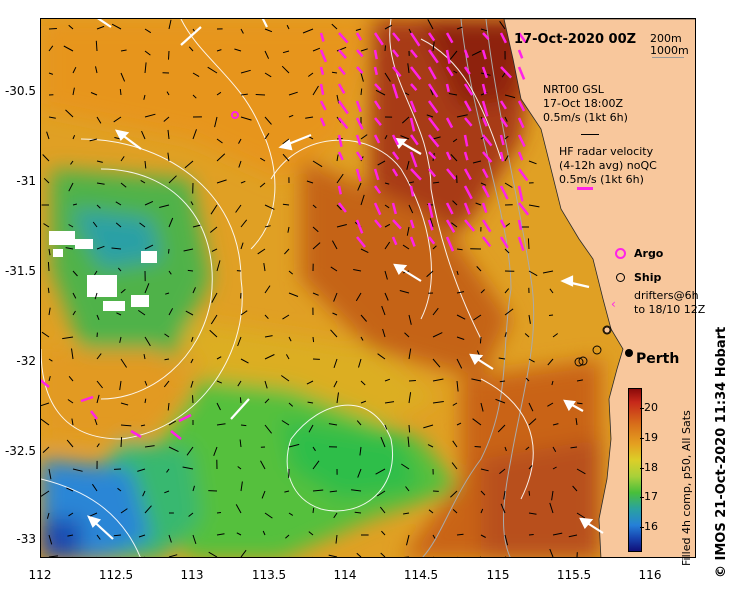  I want to click on gsl-legend-line: 17-Oct 18:00Z, so click(583, 103).